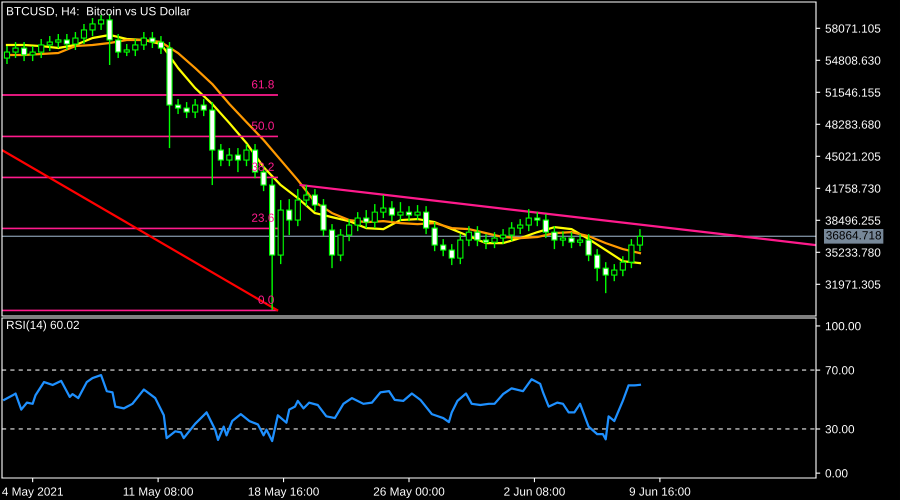 The image size is (900, 500). I want to click on y-tick-label: 0.00, so click(836, 473).